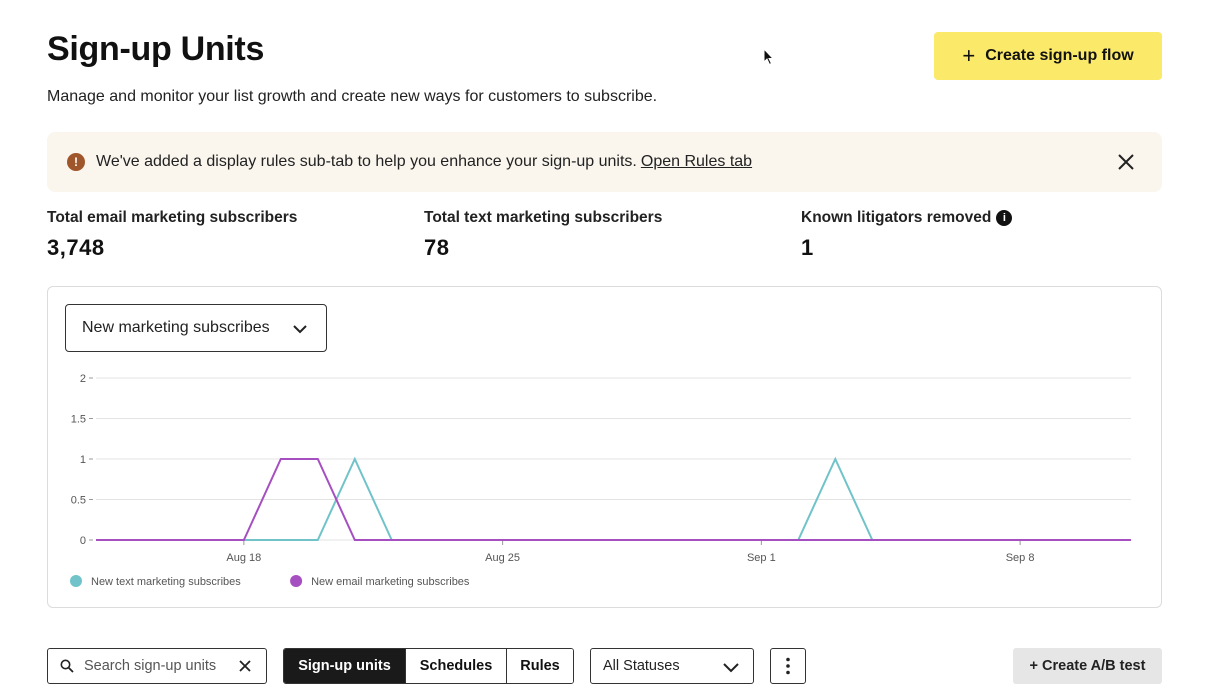 Image resolution: width=1210 pixels, height=684 pixels. What do you see at coordinates (172, 235) in the screenshot?
I see `stat-email-subscribers: Total email marketing subscribers 3,748` at bounding box center [172, 235].